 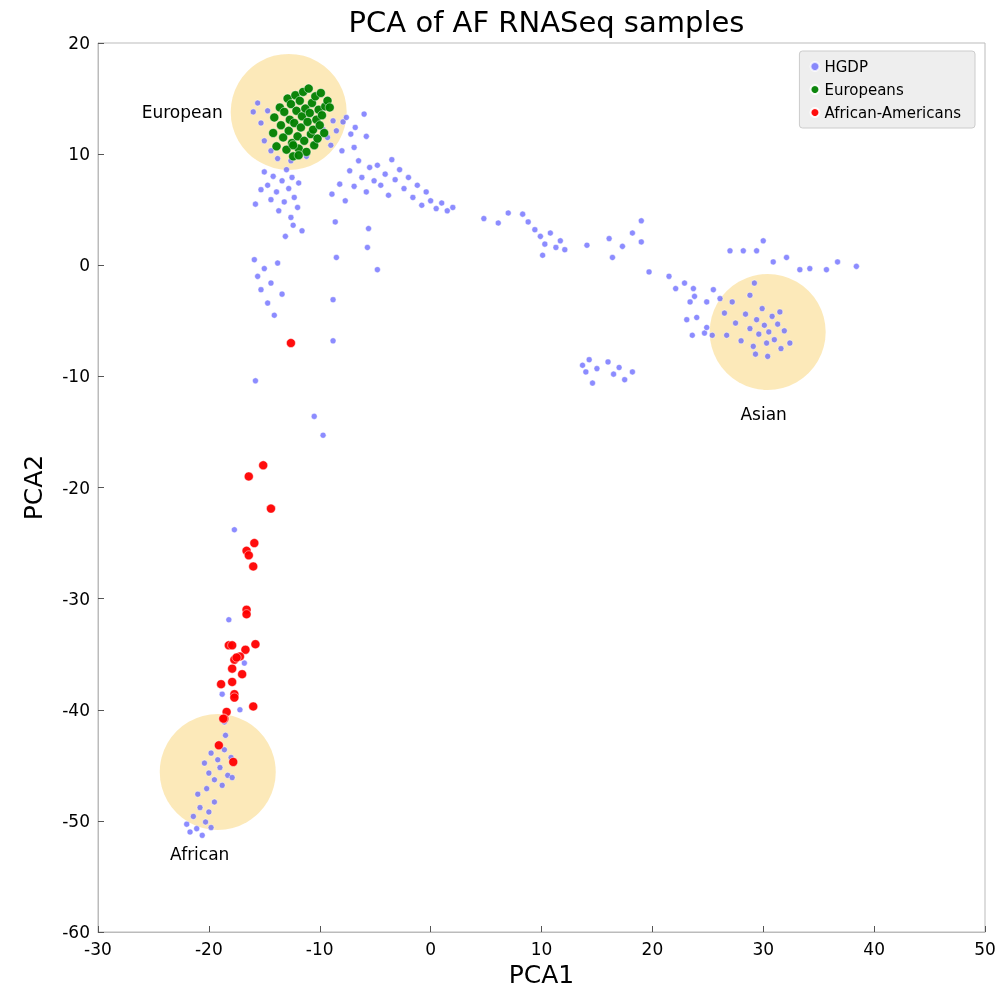 I want to click on legend-label: African-Americans, so click(x=893, y=112).